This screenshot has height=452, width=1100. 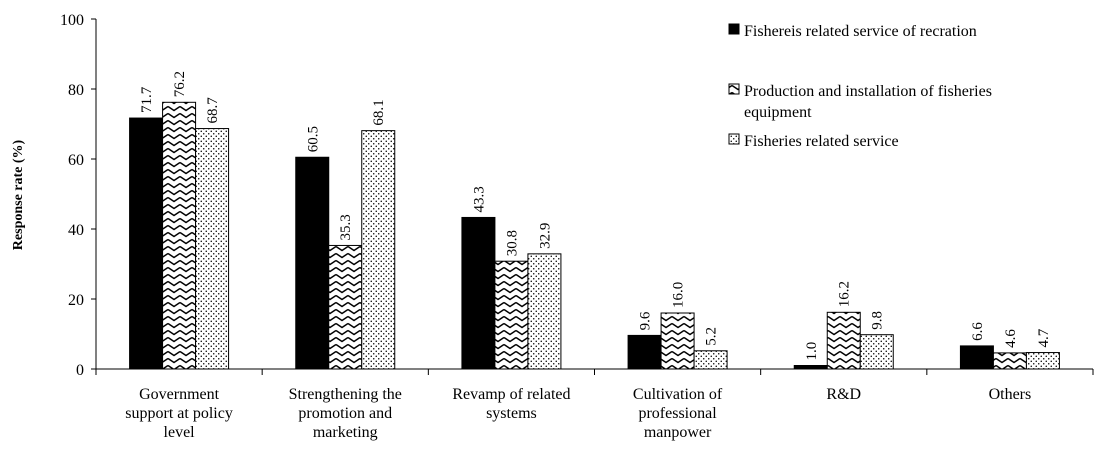 I want to click on x-tick-label: R&D, so click(x=843, y=394).